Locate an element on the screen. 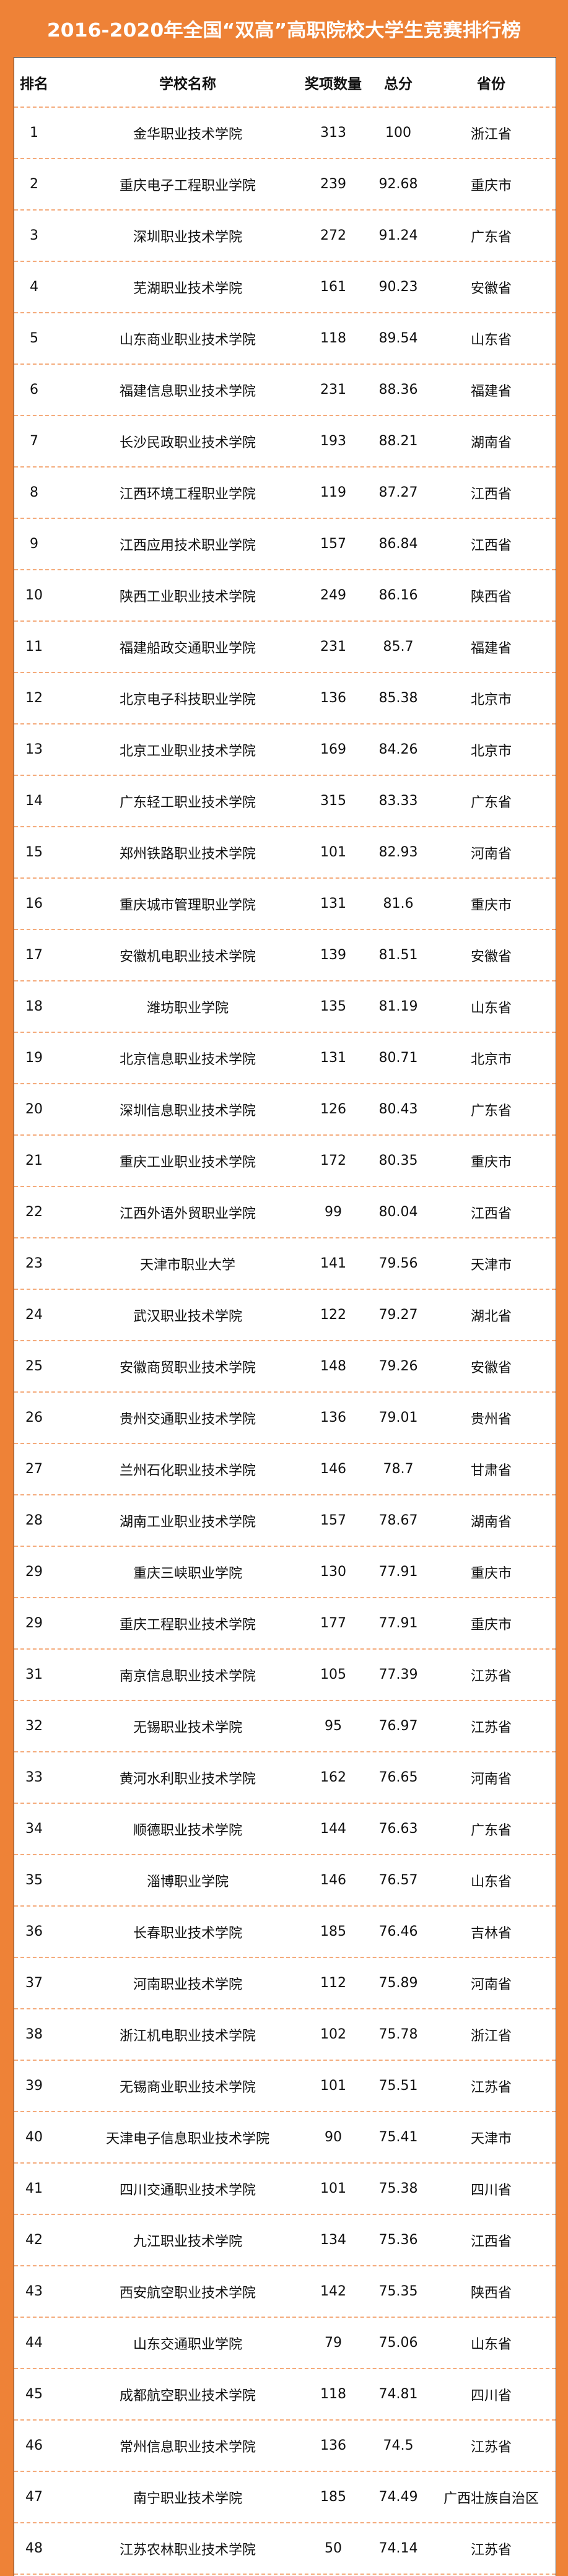 The image size is (568, 2576). rank-cell: 43 is located at coordinates (34, 2291).